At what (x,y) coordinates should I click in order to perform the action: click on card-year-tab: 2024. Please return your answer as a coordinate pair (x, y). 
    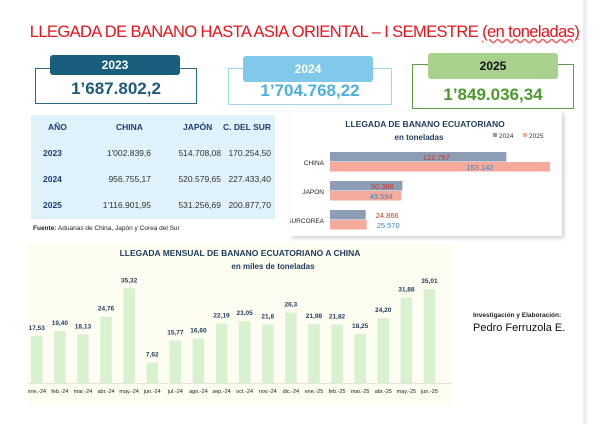
    Looking at the image, I should click on (308, 69).